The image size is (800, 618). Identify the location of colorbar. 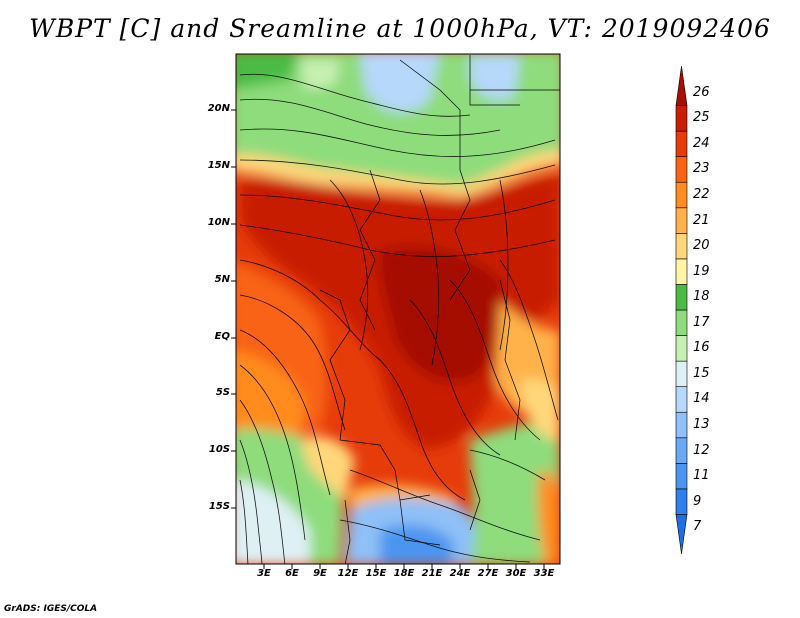
(681, 310).